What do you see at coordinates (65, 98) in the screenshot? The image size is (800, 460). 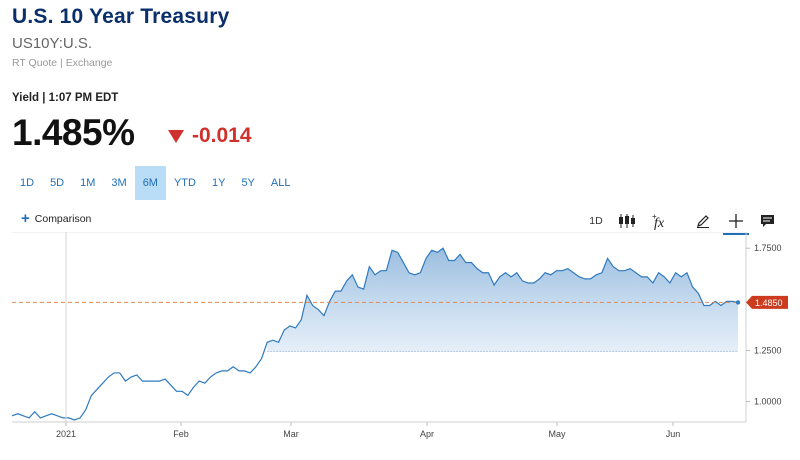 I see `yield-timestamp: Yield | 1:07 PM EDT` at bounding box center [65, 98].